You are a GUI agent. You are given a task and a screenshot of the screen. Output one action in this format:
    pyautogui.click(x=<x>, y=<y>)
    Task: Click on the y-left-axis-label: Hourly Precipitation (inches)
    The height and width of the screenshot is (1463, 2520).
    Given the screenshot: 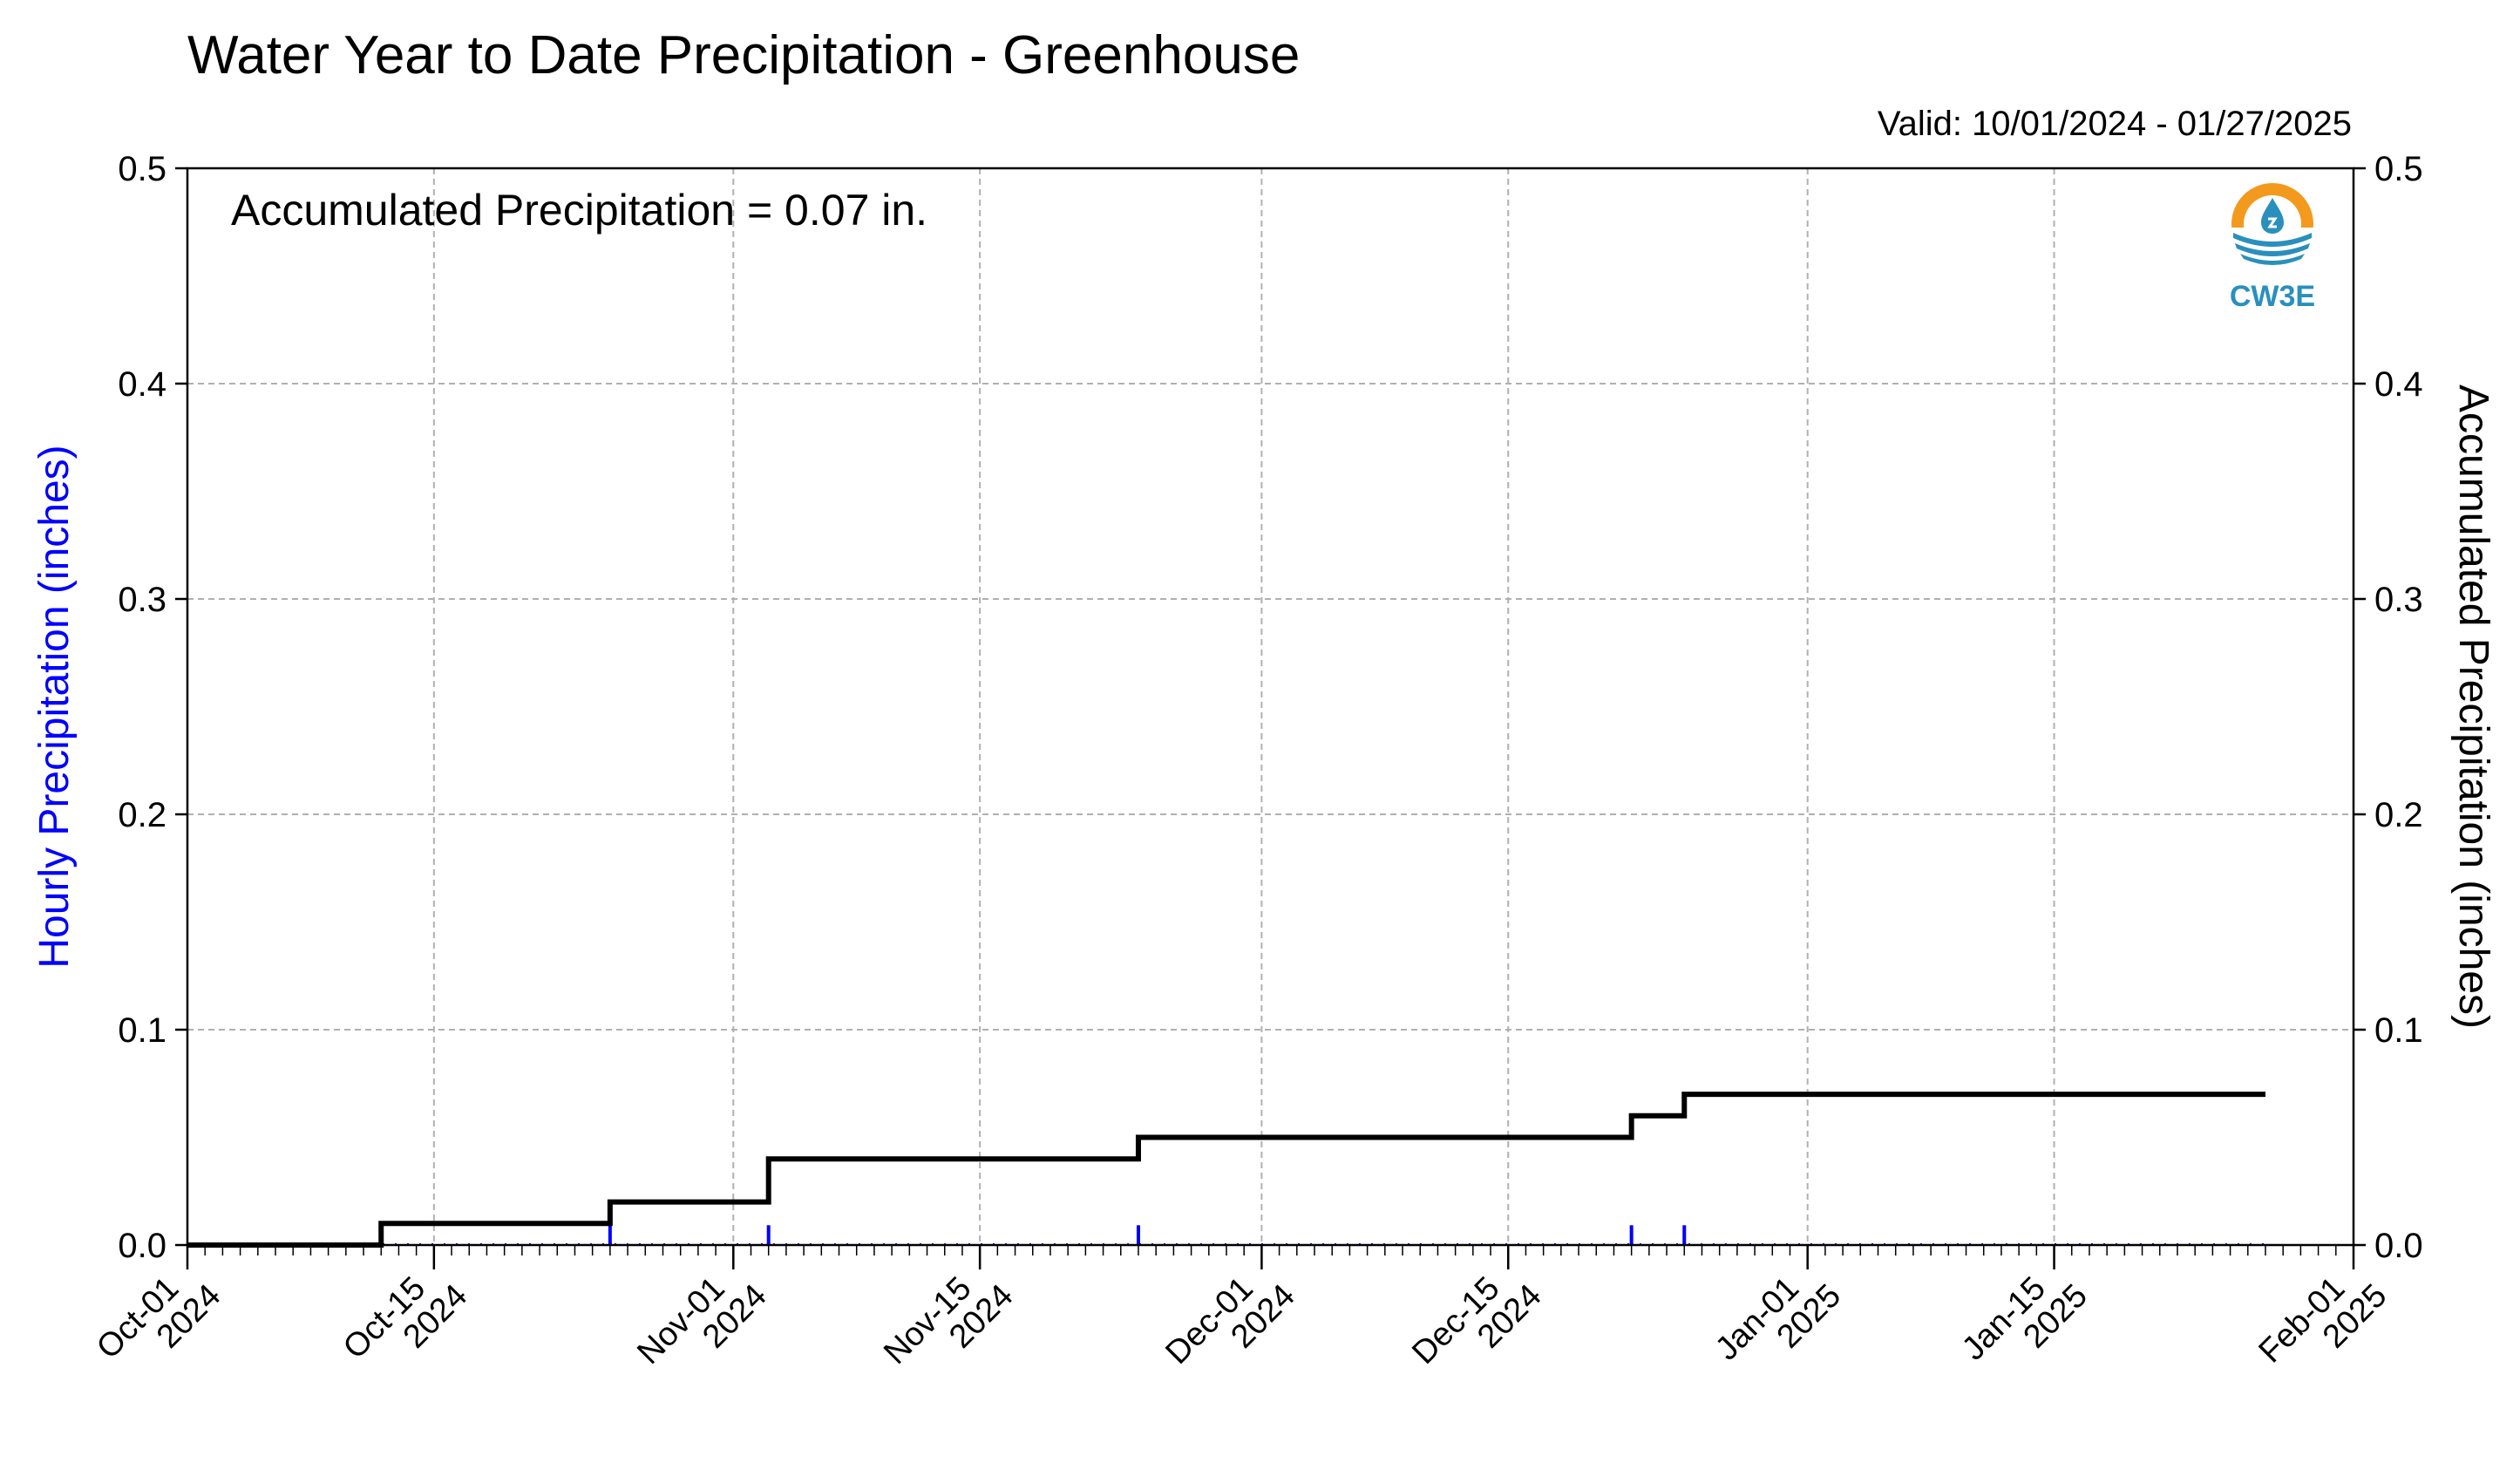 What is the action you would take?
    pyautogui.click(x=54, y=706)
    